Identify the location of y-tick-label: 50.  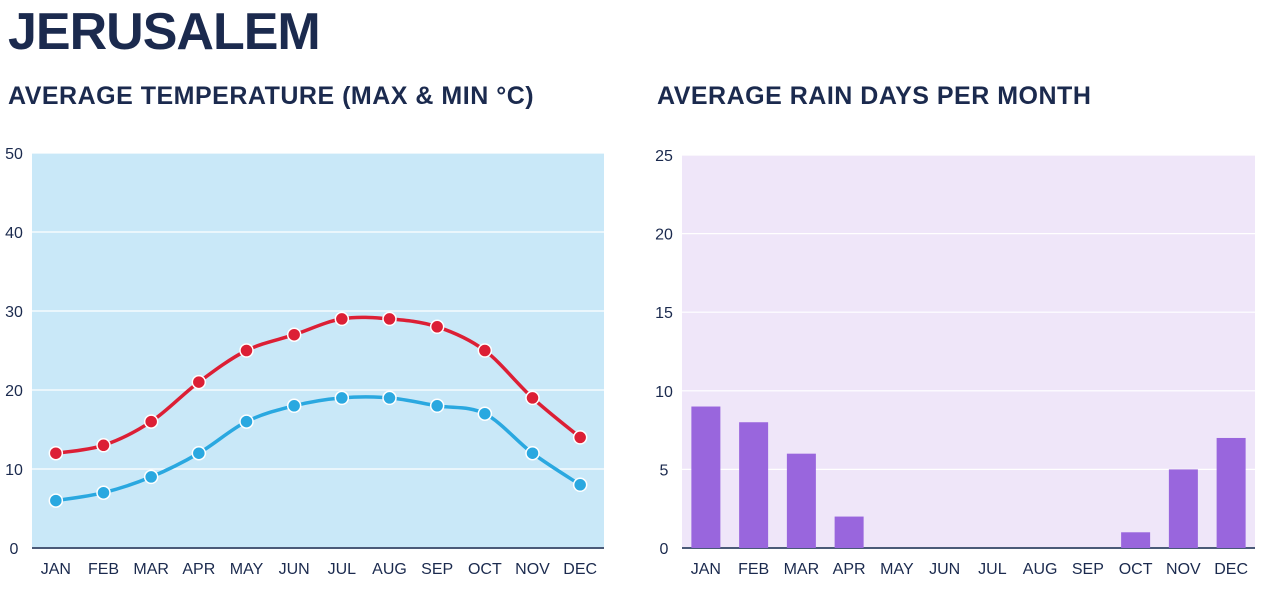
(14, 154).